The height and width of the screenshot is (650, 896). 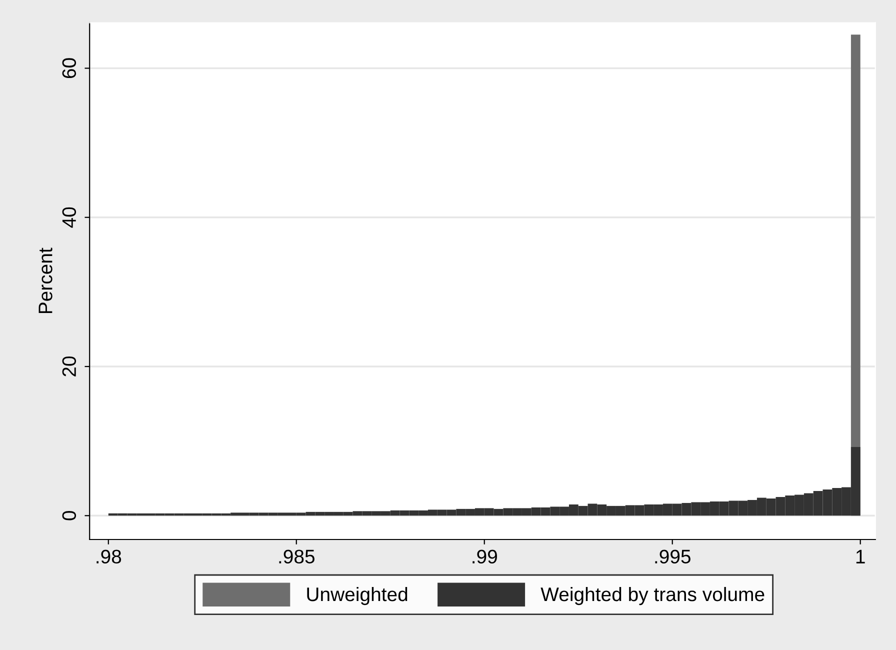 What do you see at coordinates (860, 557) in the screenshot?
I see `x-tick-label: 1` at bounding box center [860, 557].